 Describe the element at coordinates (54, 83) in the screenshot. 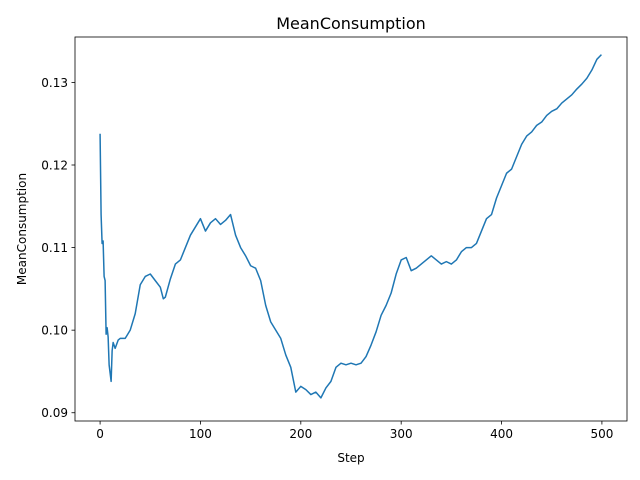

I see `y-tick-label: 0.13` at that location.